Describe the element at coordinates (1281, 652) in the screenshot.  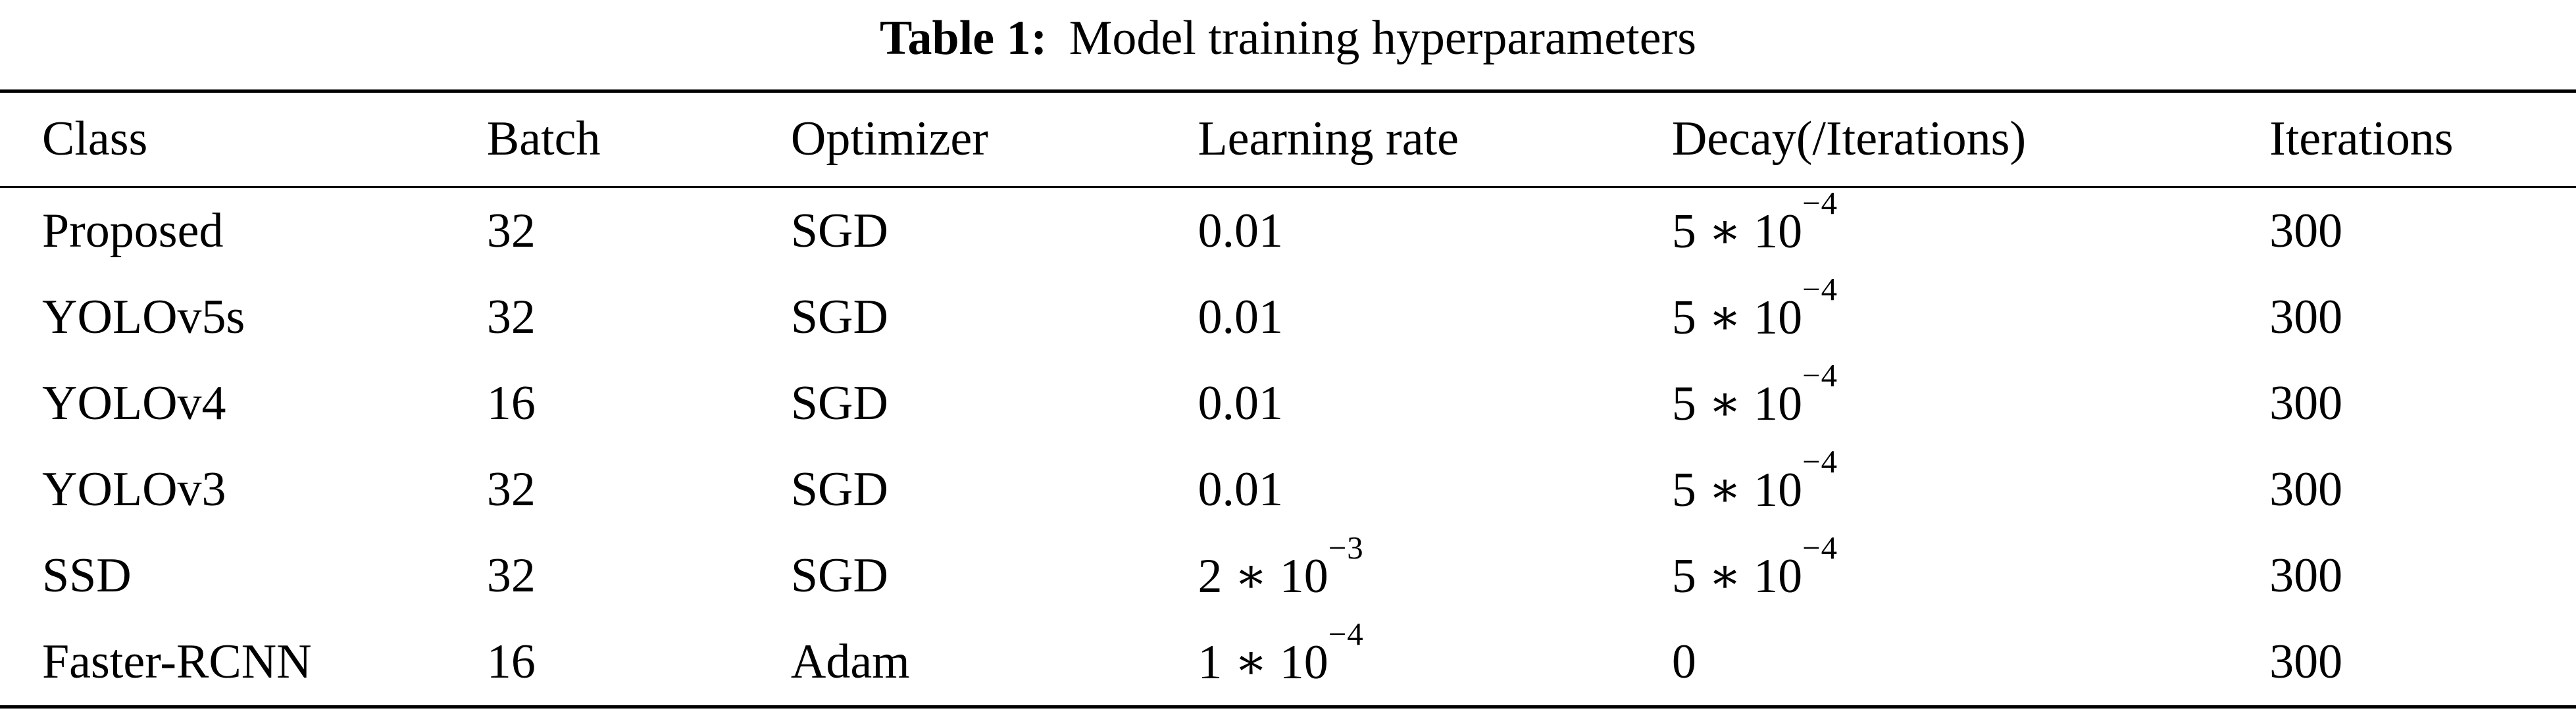
I see `table-cell: 1 ∗ 10−4` at that location.